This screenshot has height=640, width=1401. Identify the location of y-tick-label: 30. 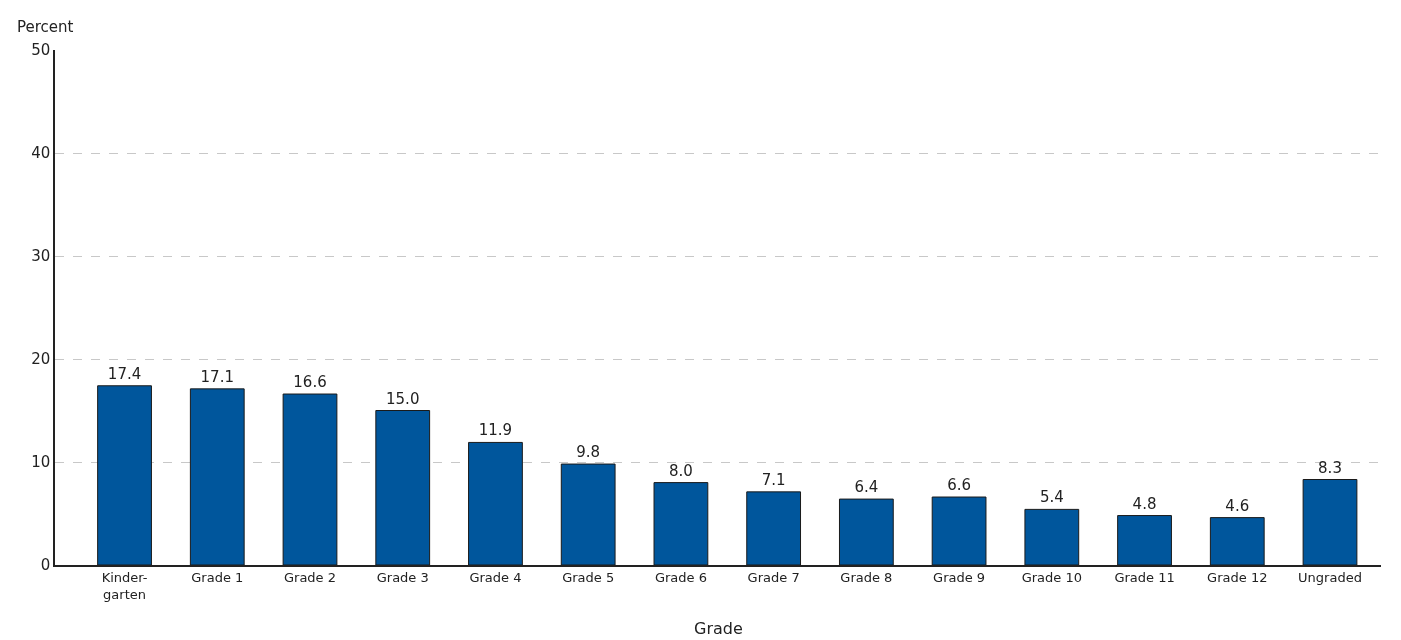
(41, 256).